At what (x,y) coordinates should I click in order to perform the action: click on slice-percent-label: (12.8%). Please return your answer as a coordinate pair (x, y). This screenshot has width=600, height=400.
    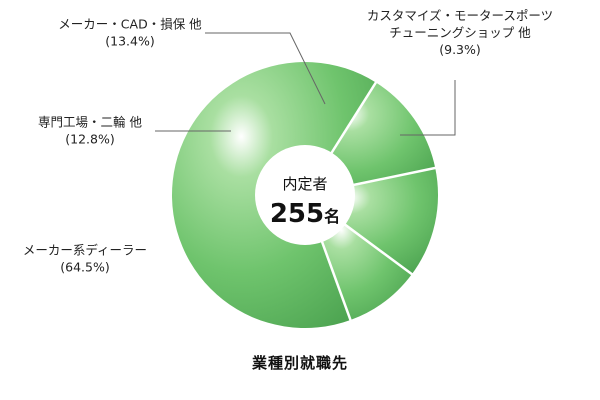
    Looking at the image, I should click on (89, 139).